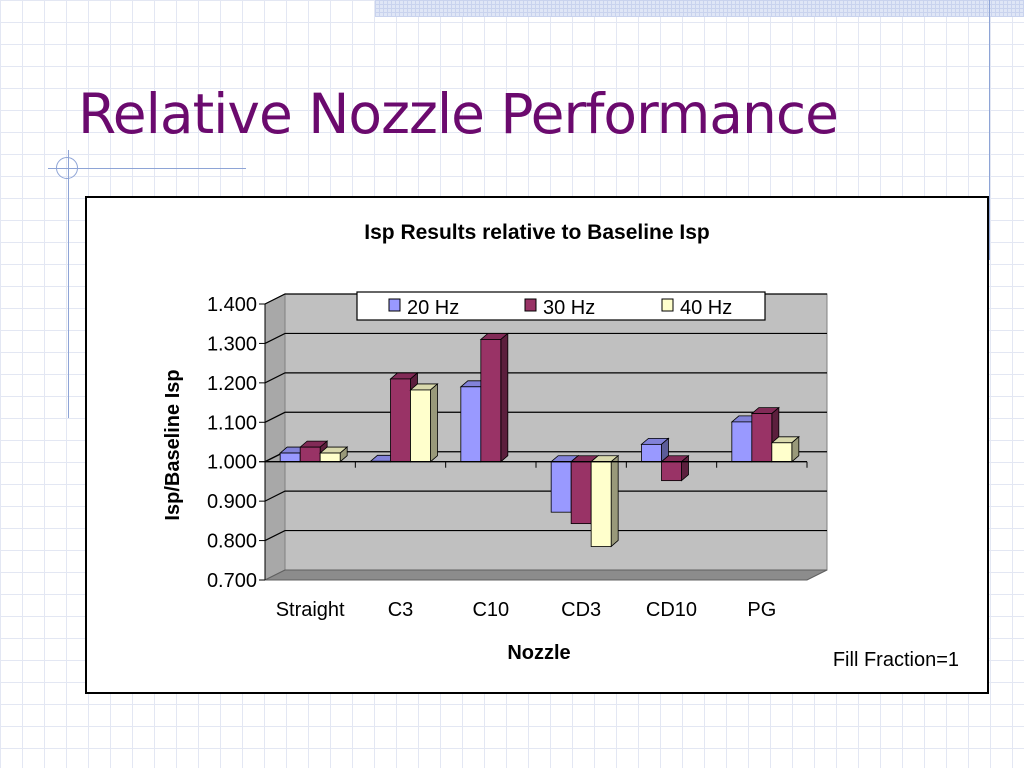 This screenshot has height=768, width=1024. I want to click on decorative-top-band, so click(699, 8).